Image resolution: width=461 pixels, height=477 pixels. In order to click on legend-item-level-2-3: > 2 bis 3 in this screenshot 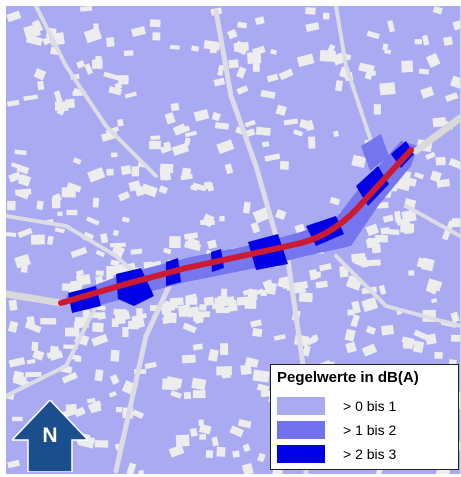, I will do `click(364, 455)`.